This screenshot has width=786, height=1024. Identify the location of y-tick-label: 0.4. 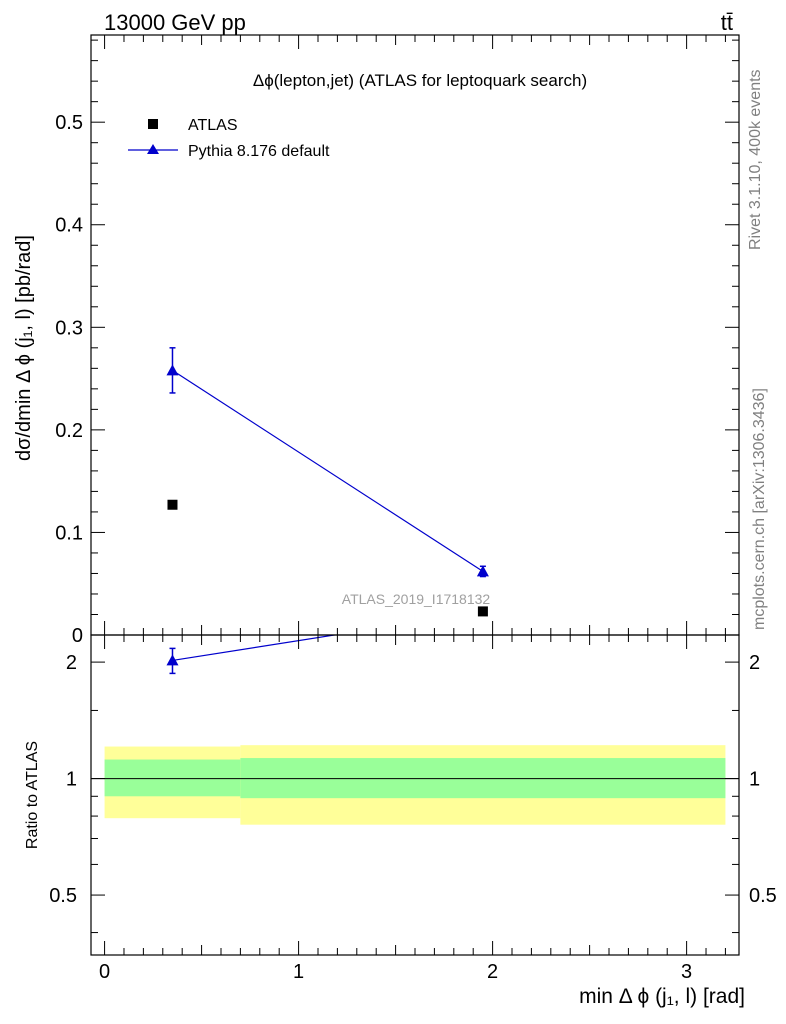
(69, 226).